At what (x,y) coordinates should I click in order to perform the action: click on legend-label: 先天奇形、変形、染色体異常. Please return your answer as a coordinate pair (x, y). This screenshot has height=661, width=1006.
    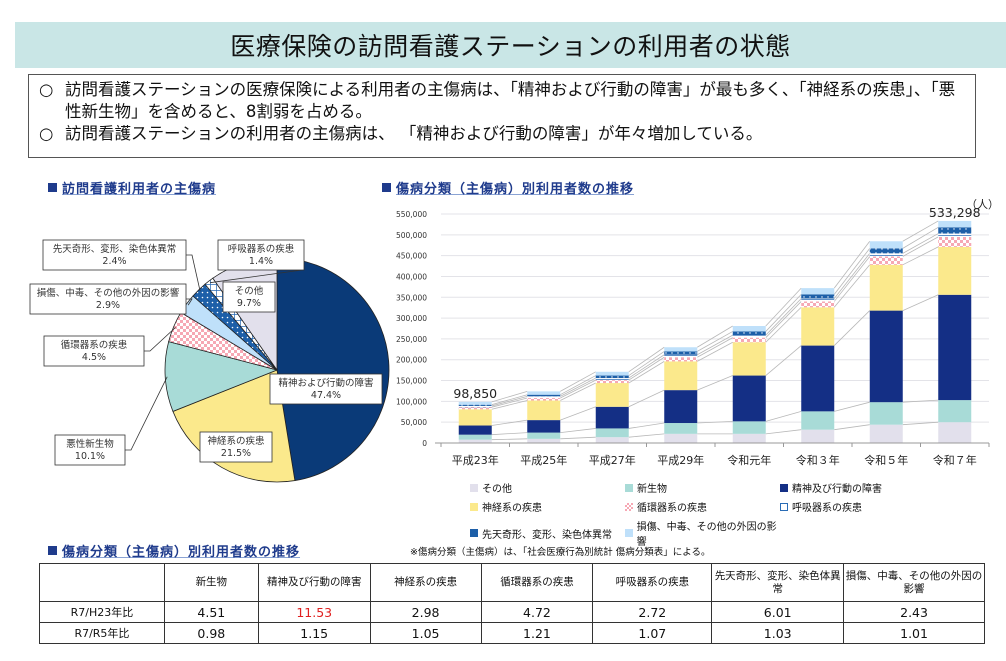
    Looking at the image, I should click on (547, 535).